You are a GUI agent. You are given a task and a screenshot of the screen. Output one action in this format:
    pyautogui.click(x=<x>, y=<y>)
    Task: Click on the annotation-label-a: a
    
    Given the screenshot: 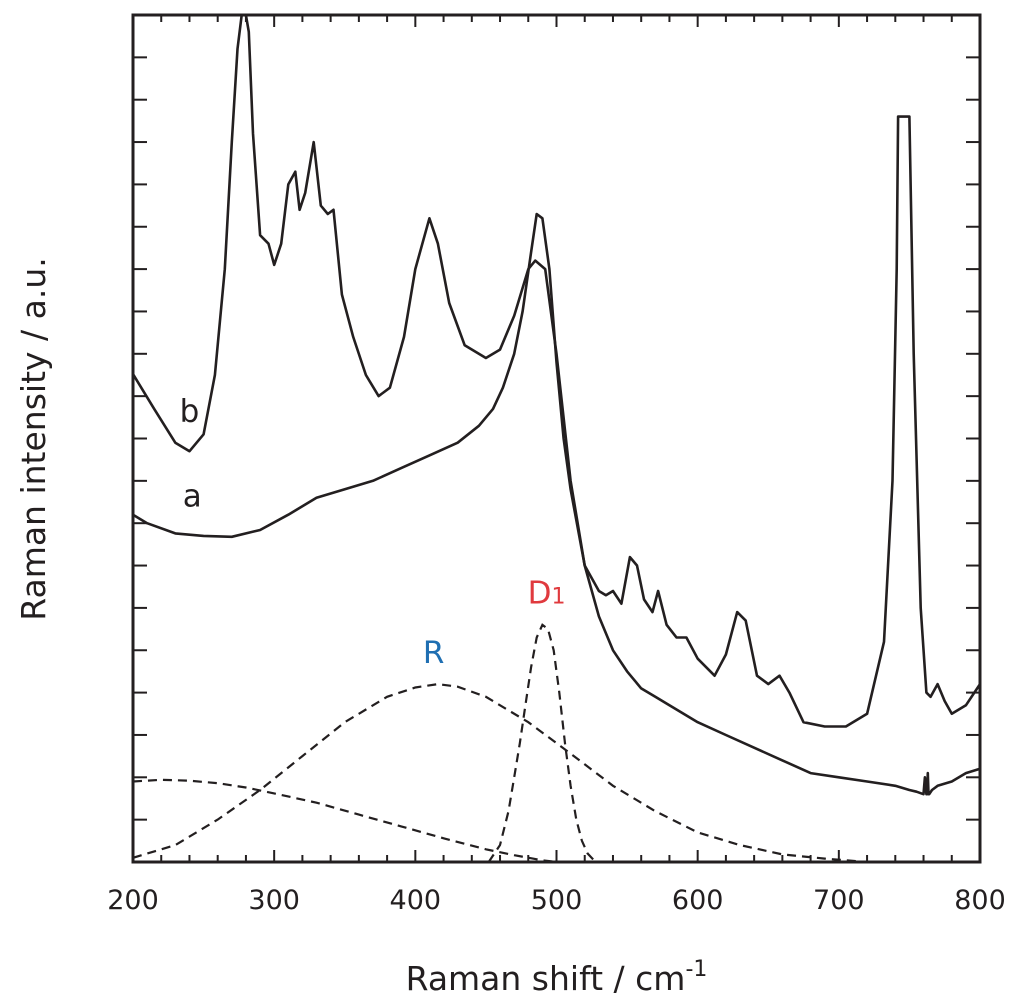 What is the action you would take?
    pyautogui.click(x=192, y=496)
    